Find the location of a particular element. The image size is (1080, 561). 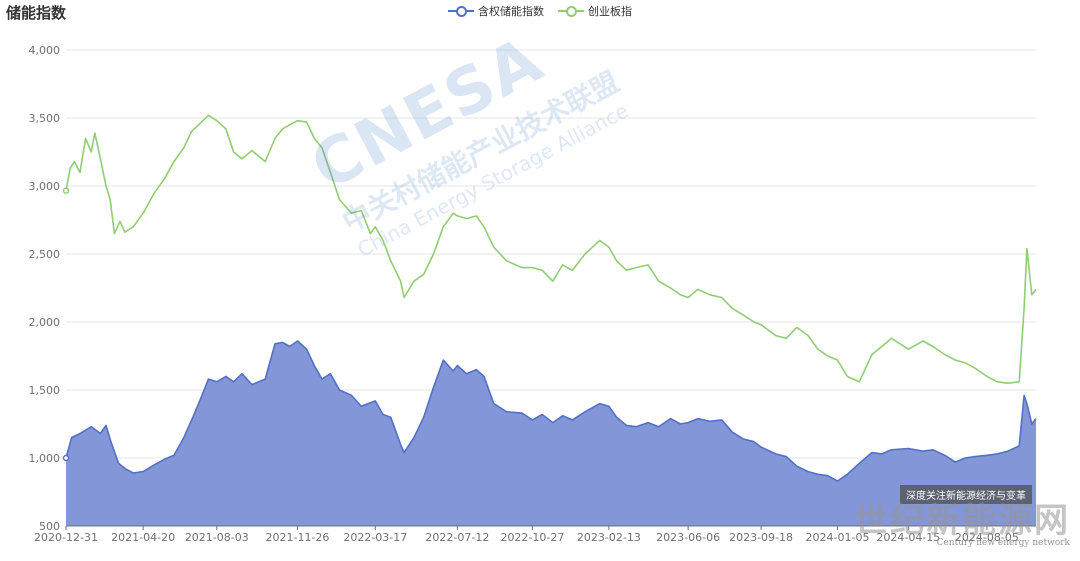

site-logo-en: Century new energy network is located at coordinates (1003, 543).